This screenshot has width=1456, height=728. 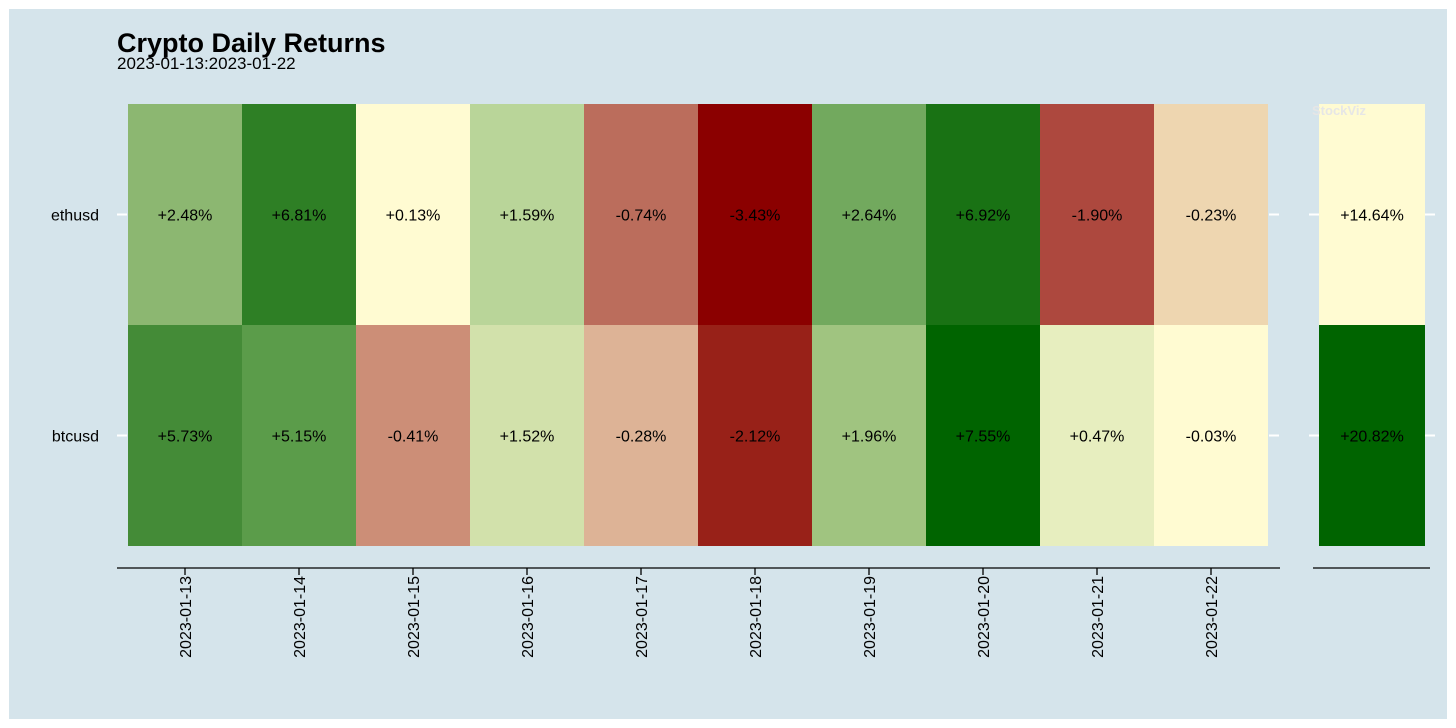 I want to click on total-label: +20.82%, so click(x=1372, y=437).